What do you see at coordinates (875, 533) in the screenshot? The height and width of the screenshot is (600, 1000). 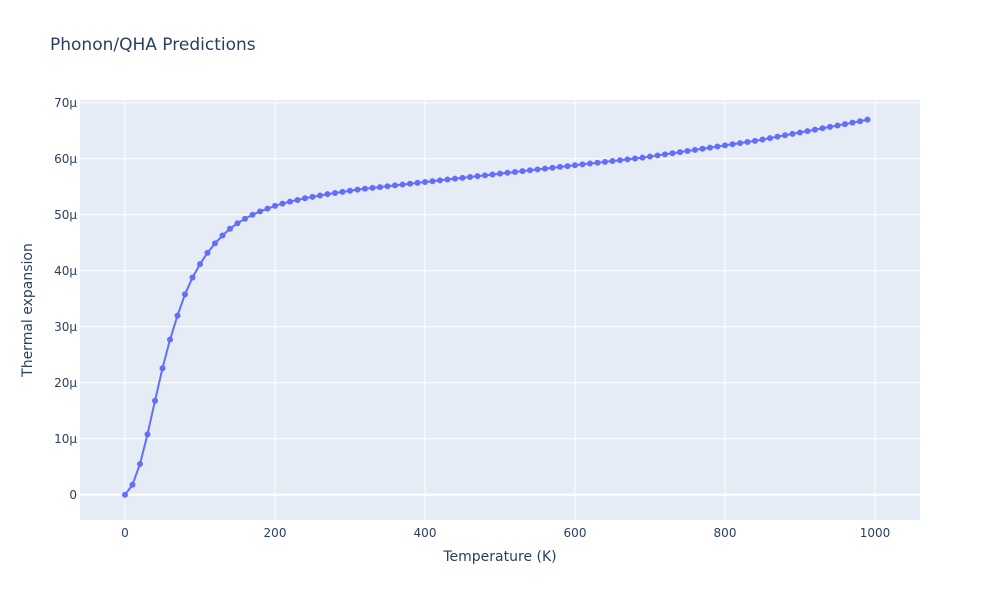 I see `x-tick-label: 1000` at bounding box center [875, 533].